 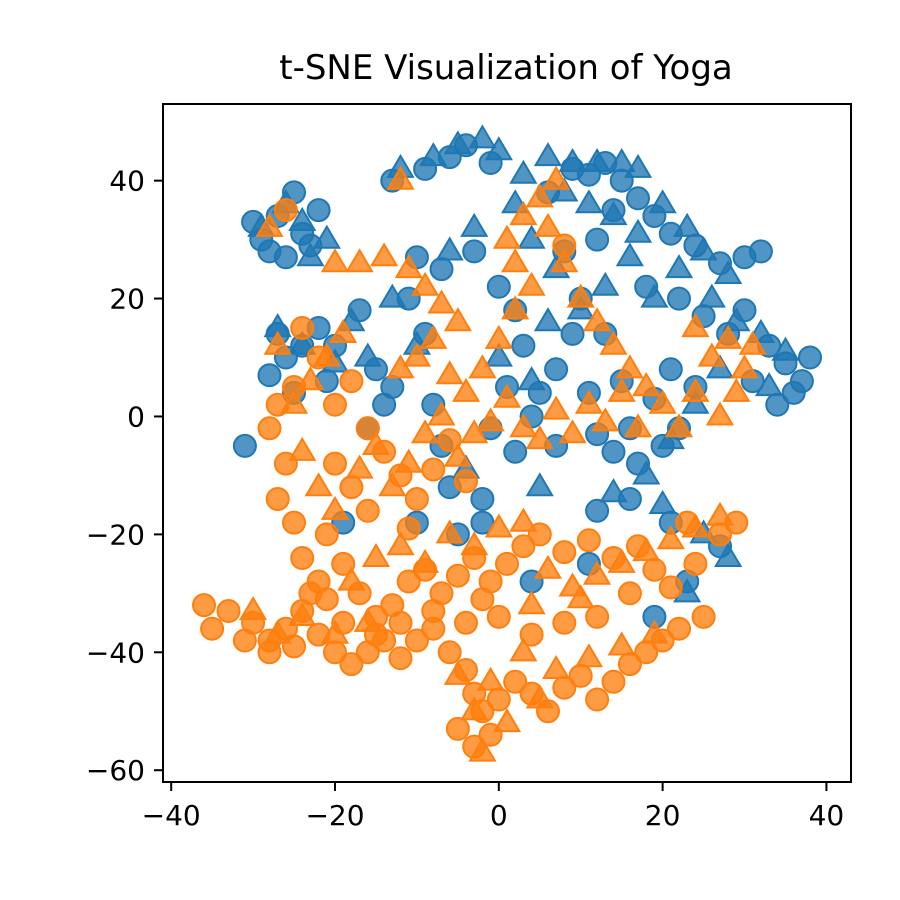 I want to click on y-tick-label: 20, so click(x=127, y=299).